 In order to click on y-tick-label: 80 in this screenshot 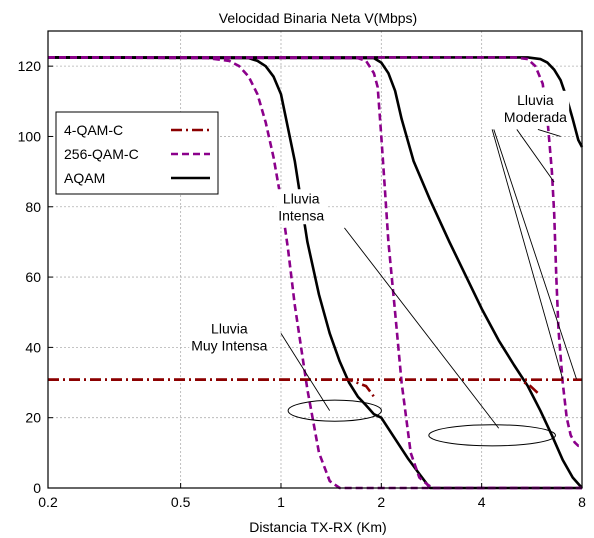, I will do `click(33, 207)`.